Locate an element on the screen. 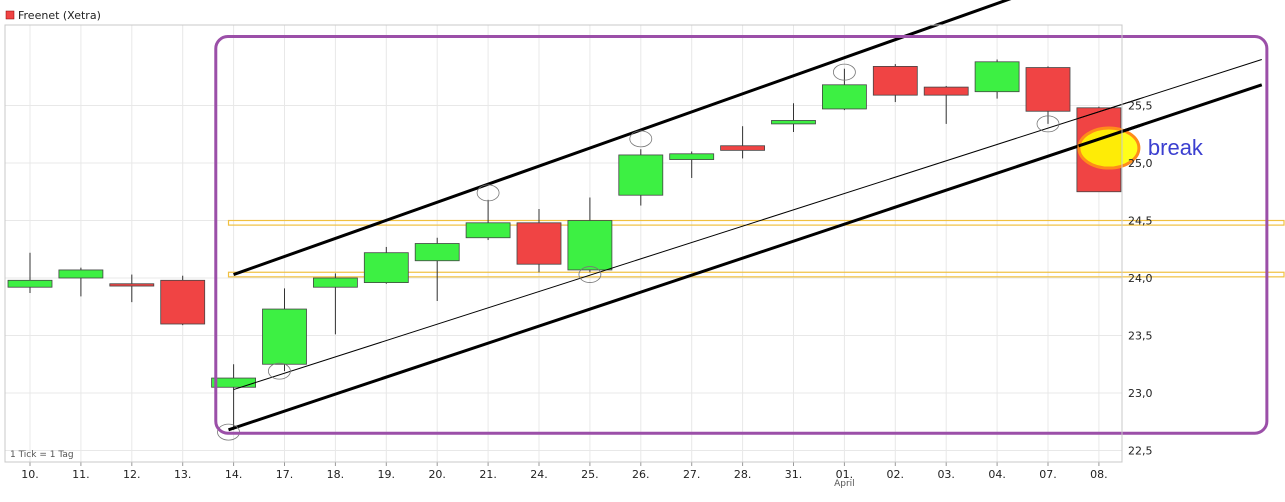 This screenshot has height=502, width=1285. y-tick-label: 22,5 is located at coordinates (1140, 451).